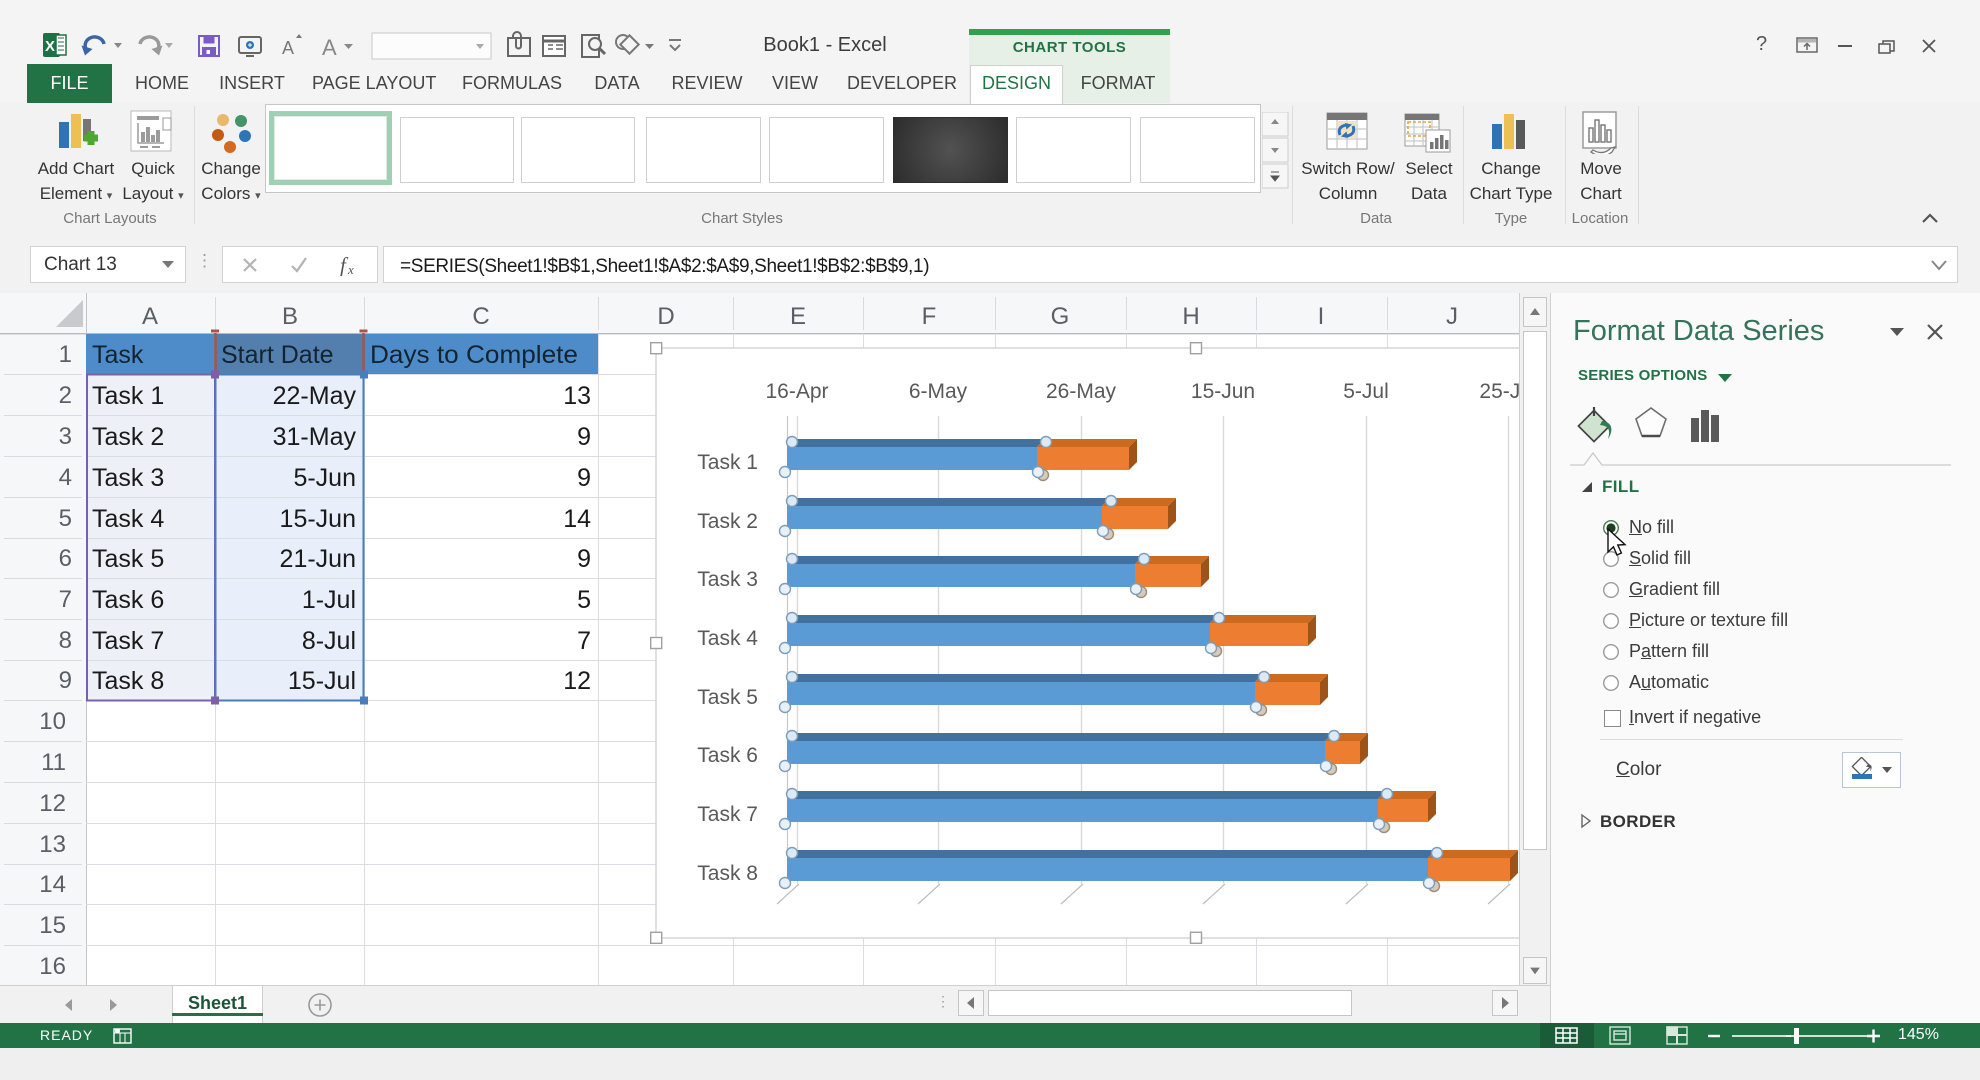  Describe the element at coordinates (277, 355) in the screenshot. I see `svg-text: Start Date` at that location.